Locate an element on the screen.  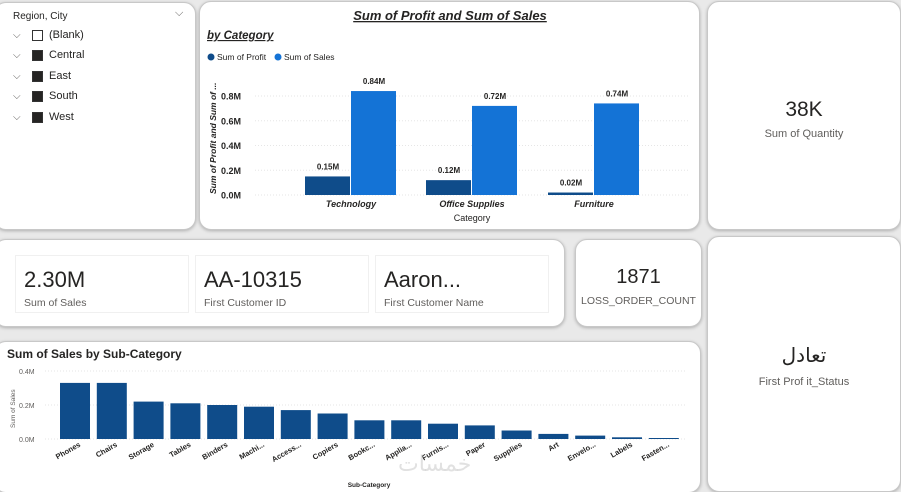
bar-chairs is located at coordinates (111, 410).